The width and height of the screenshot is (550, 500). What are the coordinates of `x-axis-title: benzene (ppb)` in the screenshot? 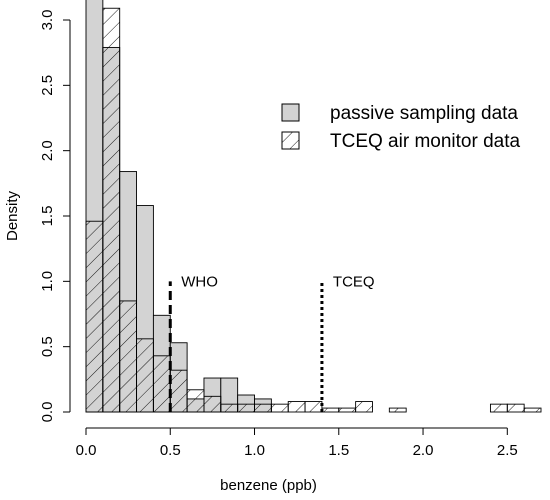 It's located at (268, 485).